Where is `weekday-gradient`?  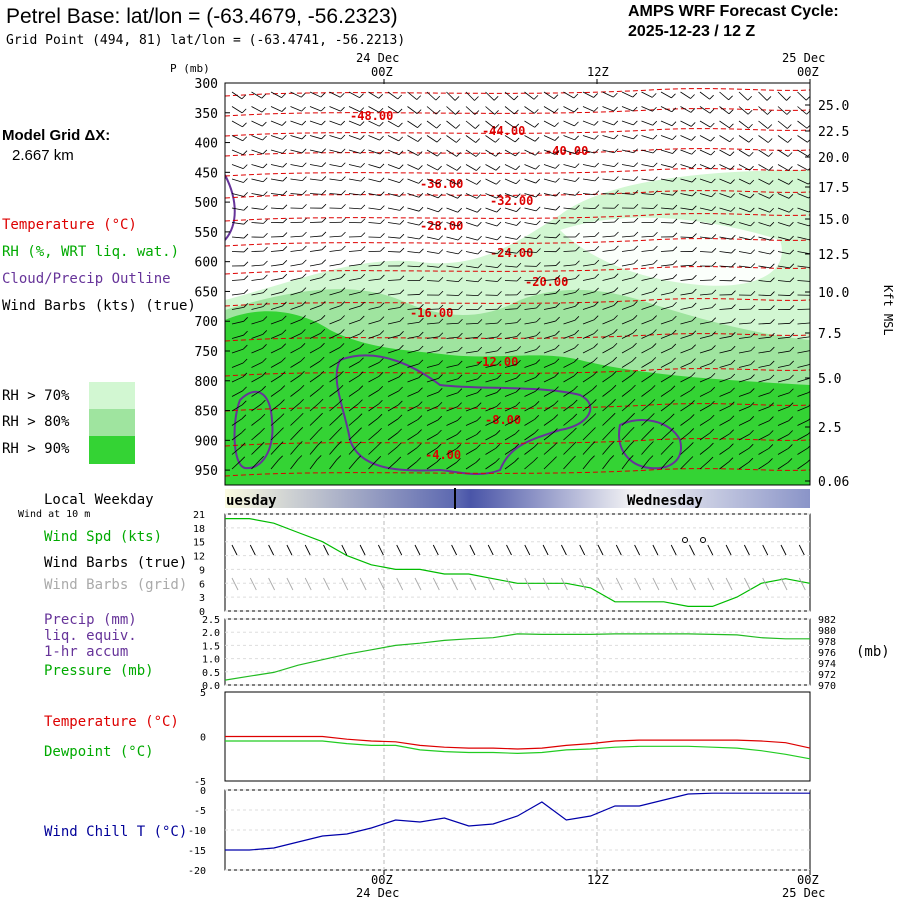 weekday-gradient is located at coordinates (517, 498).